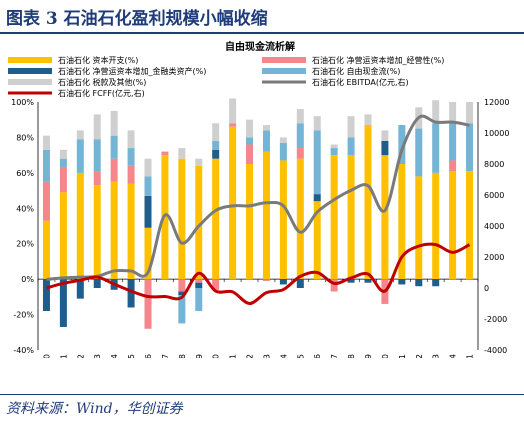 This screenshot has width=524, height=424. I want to click on legend-label: 石油石化 资本开支(%), so click(98, 60).